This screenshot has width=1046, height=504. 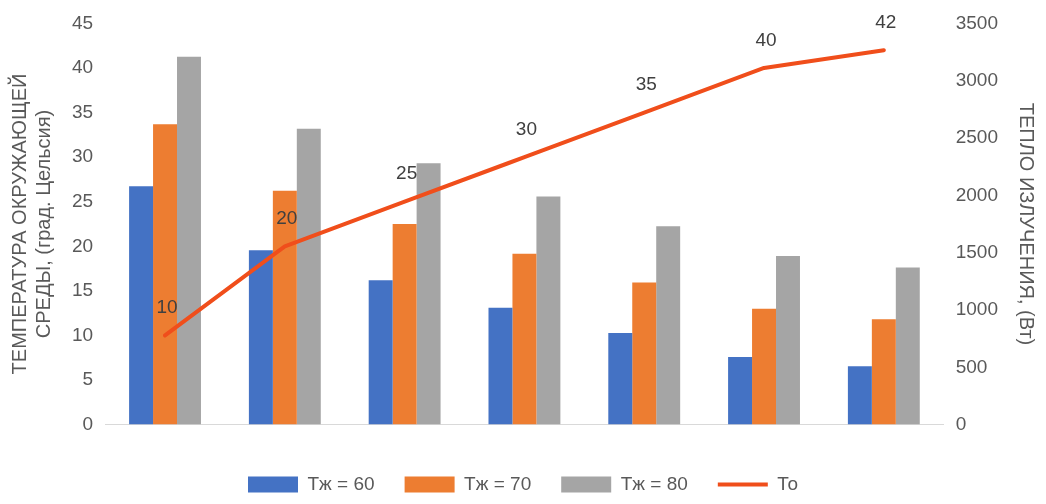 I want to click on data-label: 42, so click(x=886, y=21).